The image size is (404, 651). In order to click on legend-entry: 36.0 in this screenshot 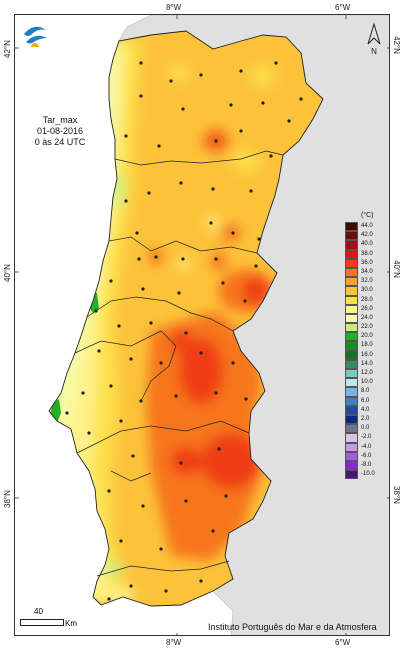, I will do `click(363, 263)`.